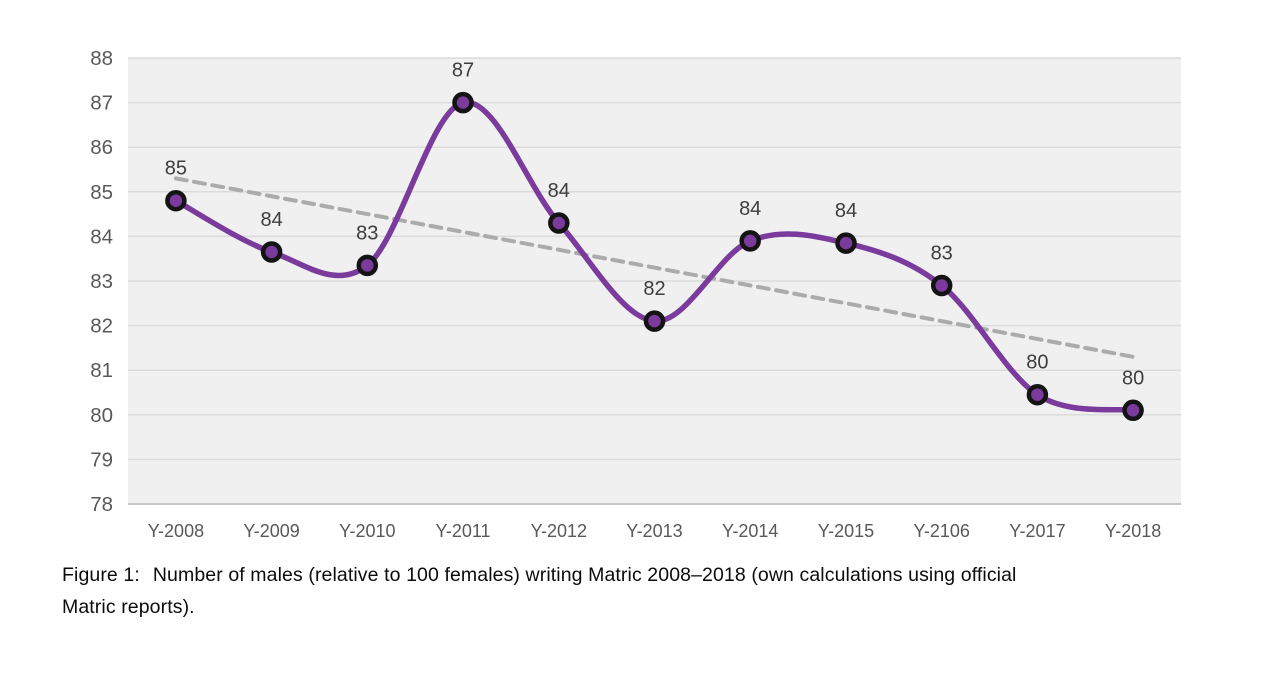 The image size is (1276, 678). I want to click on x-axis-tick-label: Y-2009, so click(271, 531).